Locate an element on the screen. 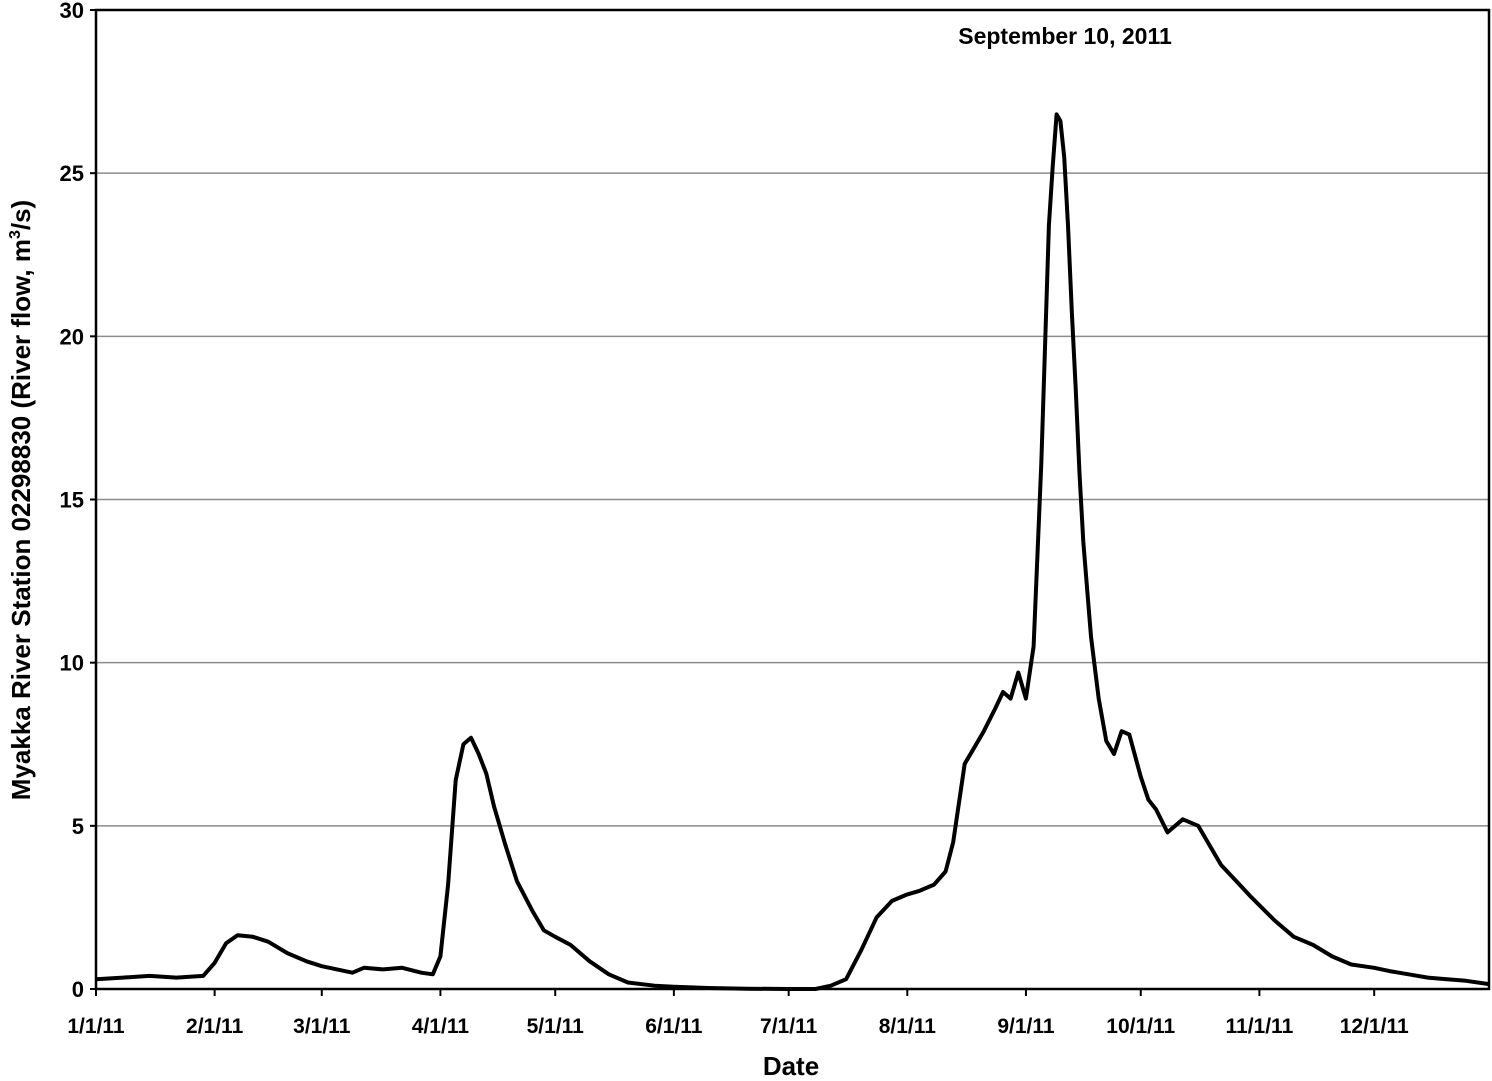  x-tick-label: 10/1/11 is located at coordinates (1140, 1026).